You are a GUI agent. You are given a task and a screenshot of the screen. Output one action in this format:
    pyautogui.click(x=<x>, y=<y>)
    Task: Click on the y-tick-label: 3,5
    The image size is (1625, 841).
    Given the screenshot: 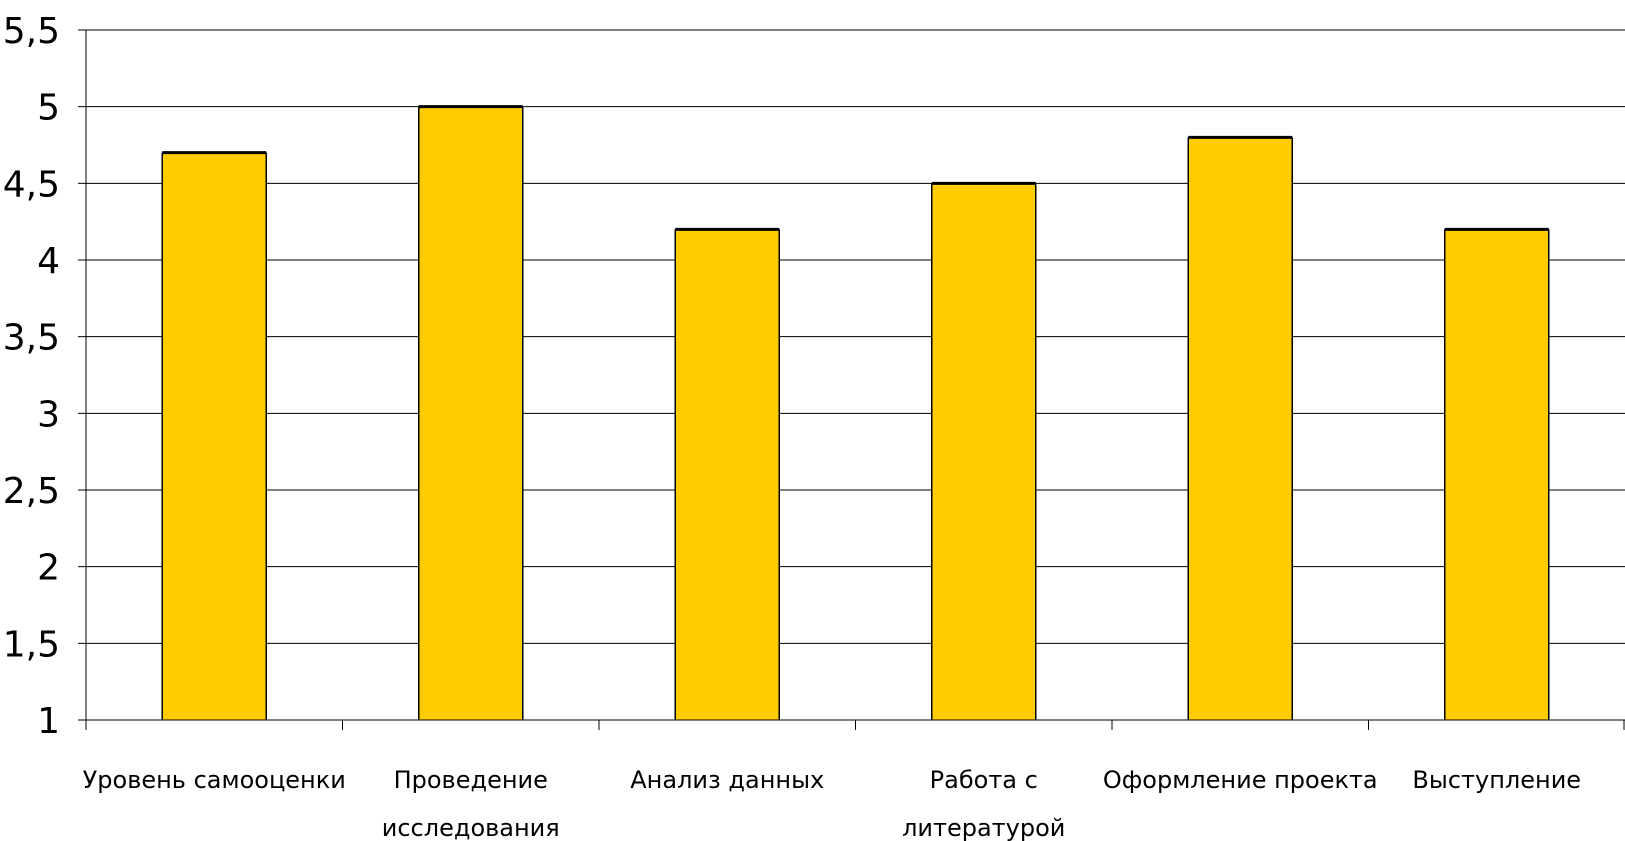 What is the action you would take?
    pyautogui.click(x=31, y=338)
    